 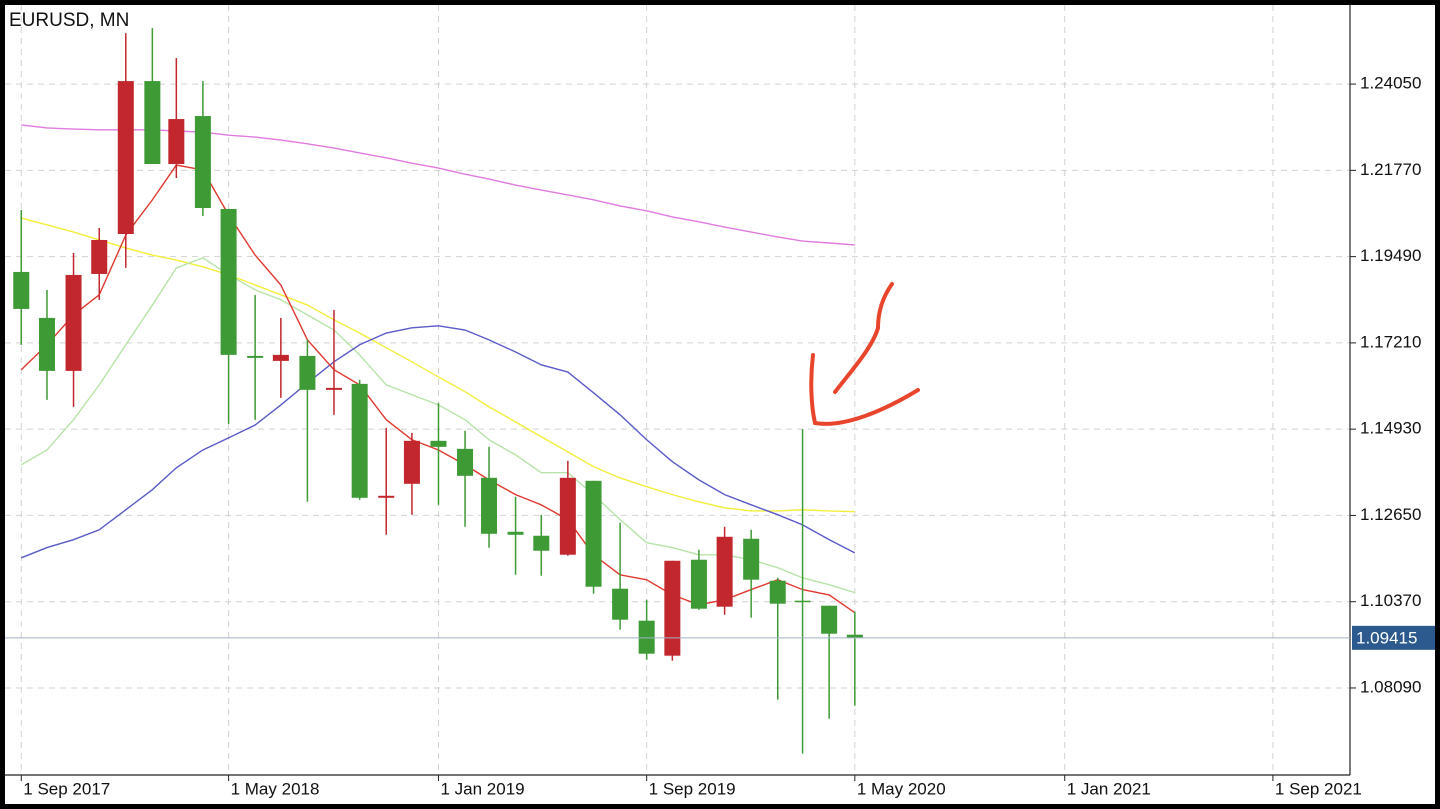 What do you see at coordinates (482, 788) in the screenshot?
I see `x-tick-label: 1 Jan 2019` at bounding box center [482, 788].